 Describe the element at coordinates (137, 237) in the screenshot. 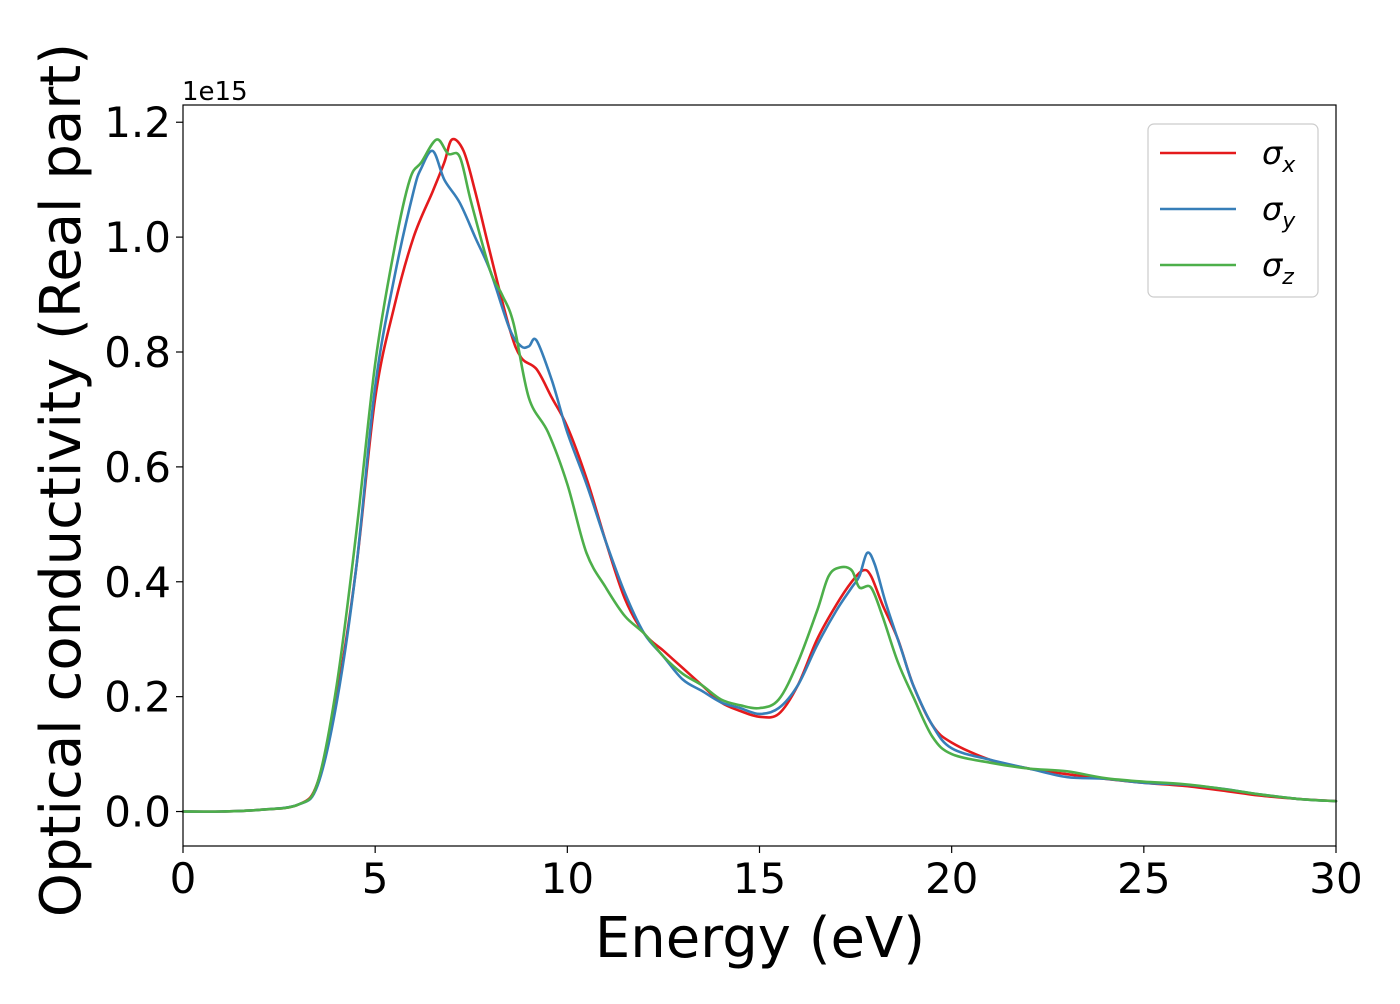

I see `y-tick-label: 1.0` at that location.